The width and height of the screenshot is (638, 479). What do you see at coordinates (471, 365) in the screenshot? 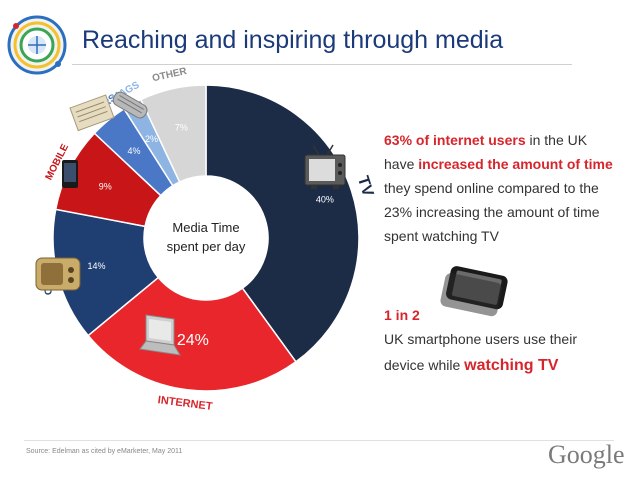
I see `stat-smartphone-line2: device while watching TV` at bounding box center [471, 365].